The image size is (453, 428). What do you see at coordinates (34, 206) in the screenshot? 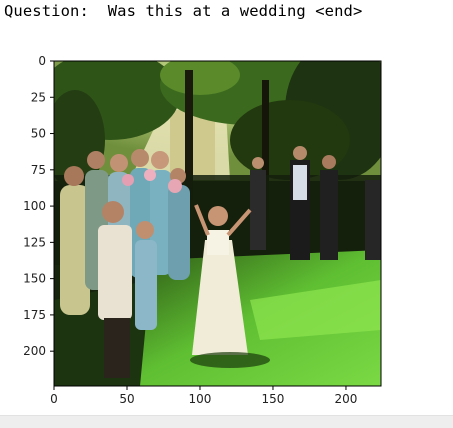
I see `y-tick-label: 100` at bounding box center [34, 206].